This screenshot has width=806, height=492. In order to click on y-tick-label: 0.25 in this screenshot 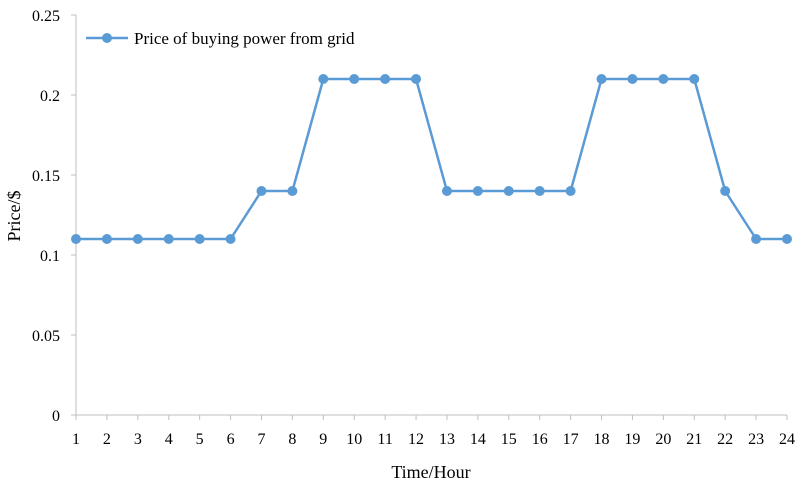, I will do `click(46, 16)`.